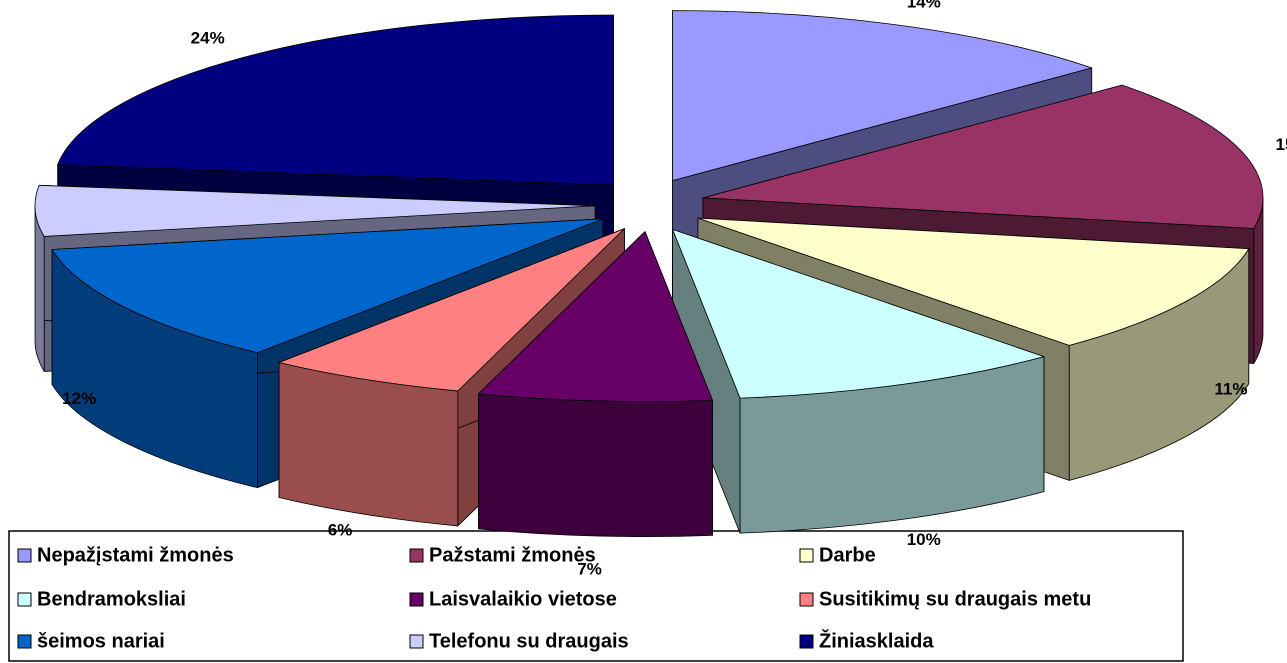 This screenshot has height=663, width=1287. Describe the element at coordinates (595, 465) in the screenshot. I see `slice-side` at that location.